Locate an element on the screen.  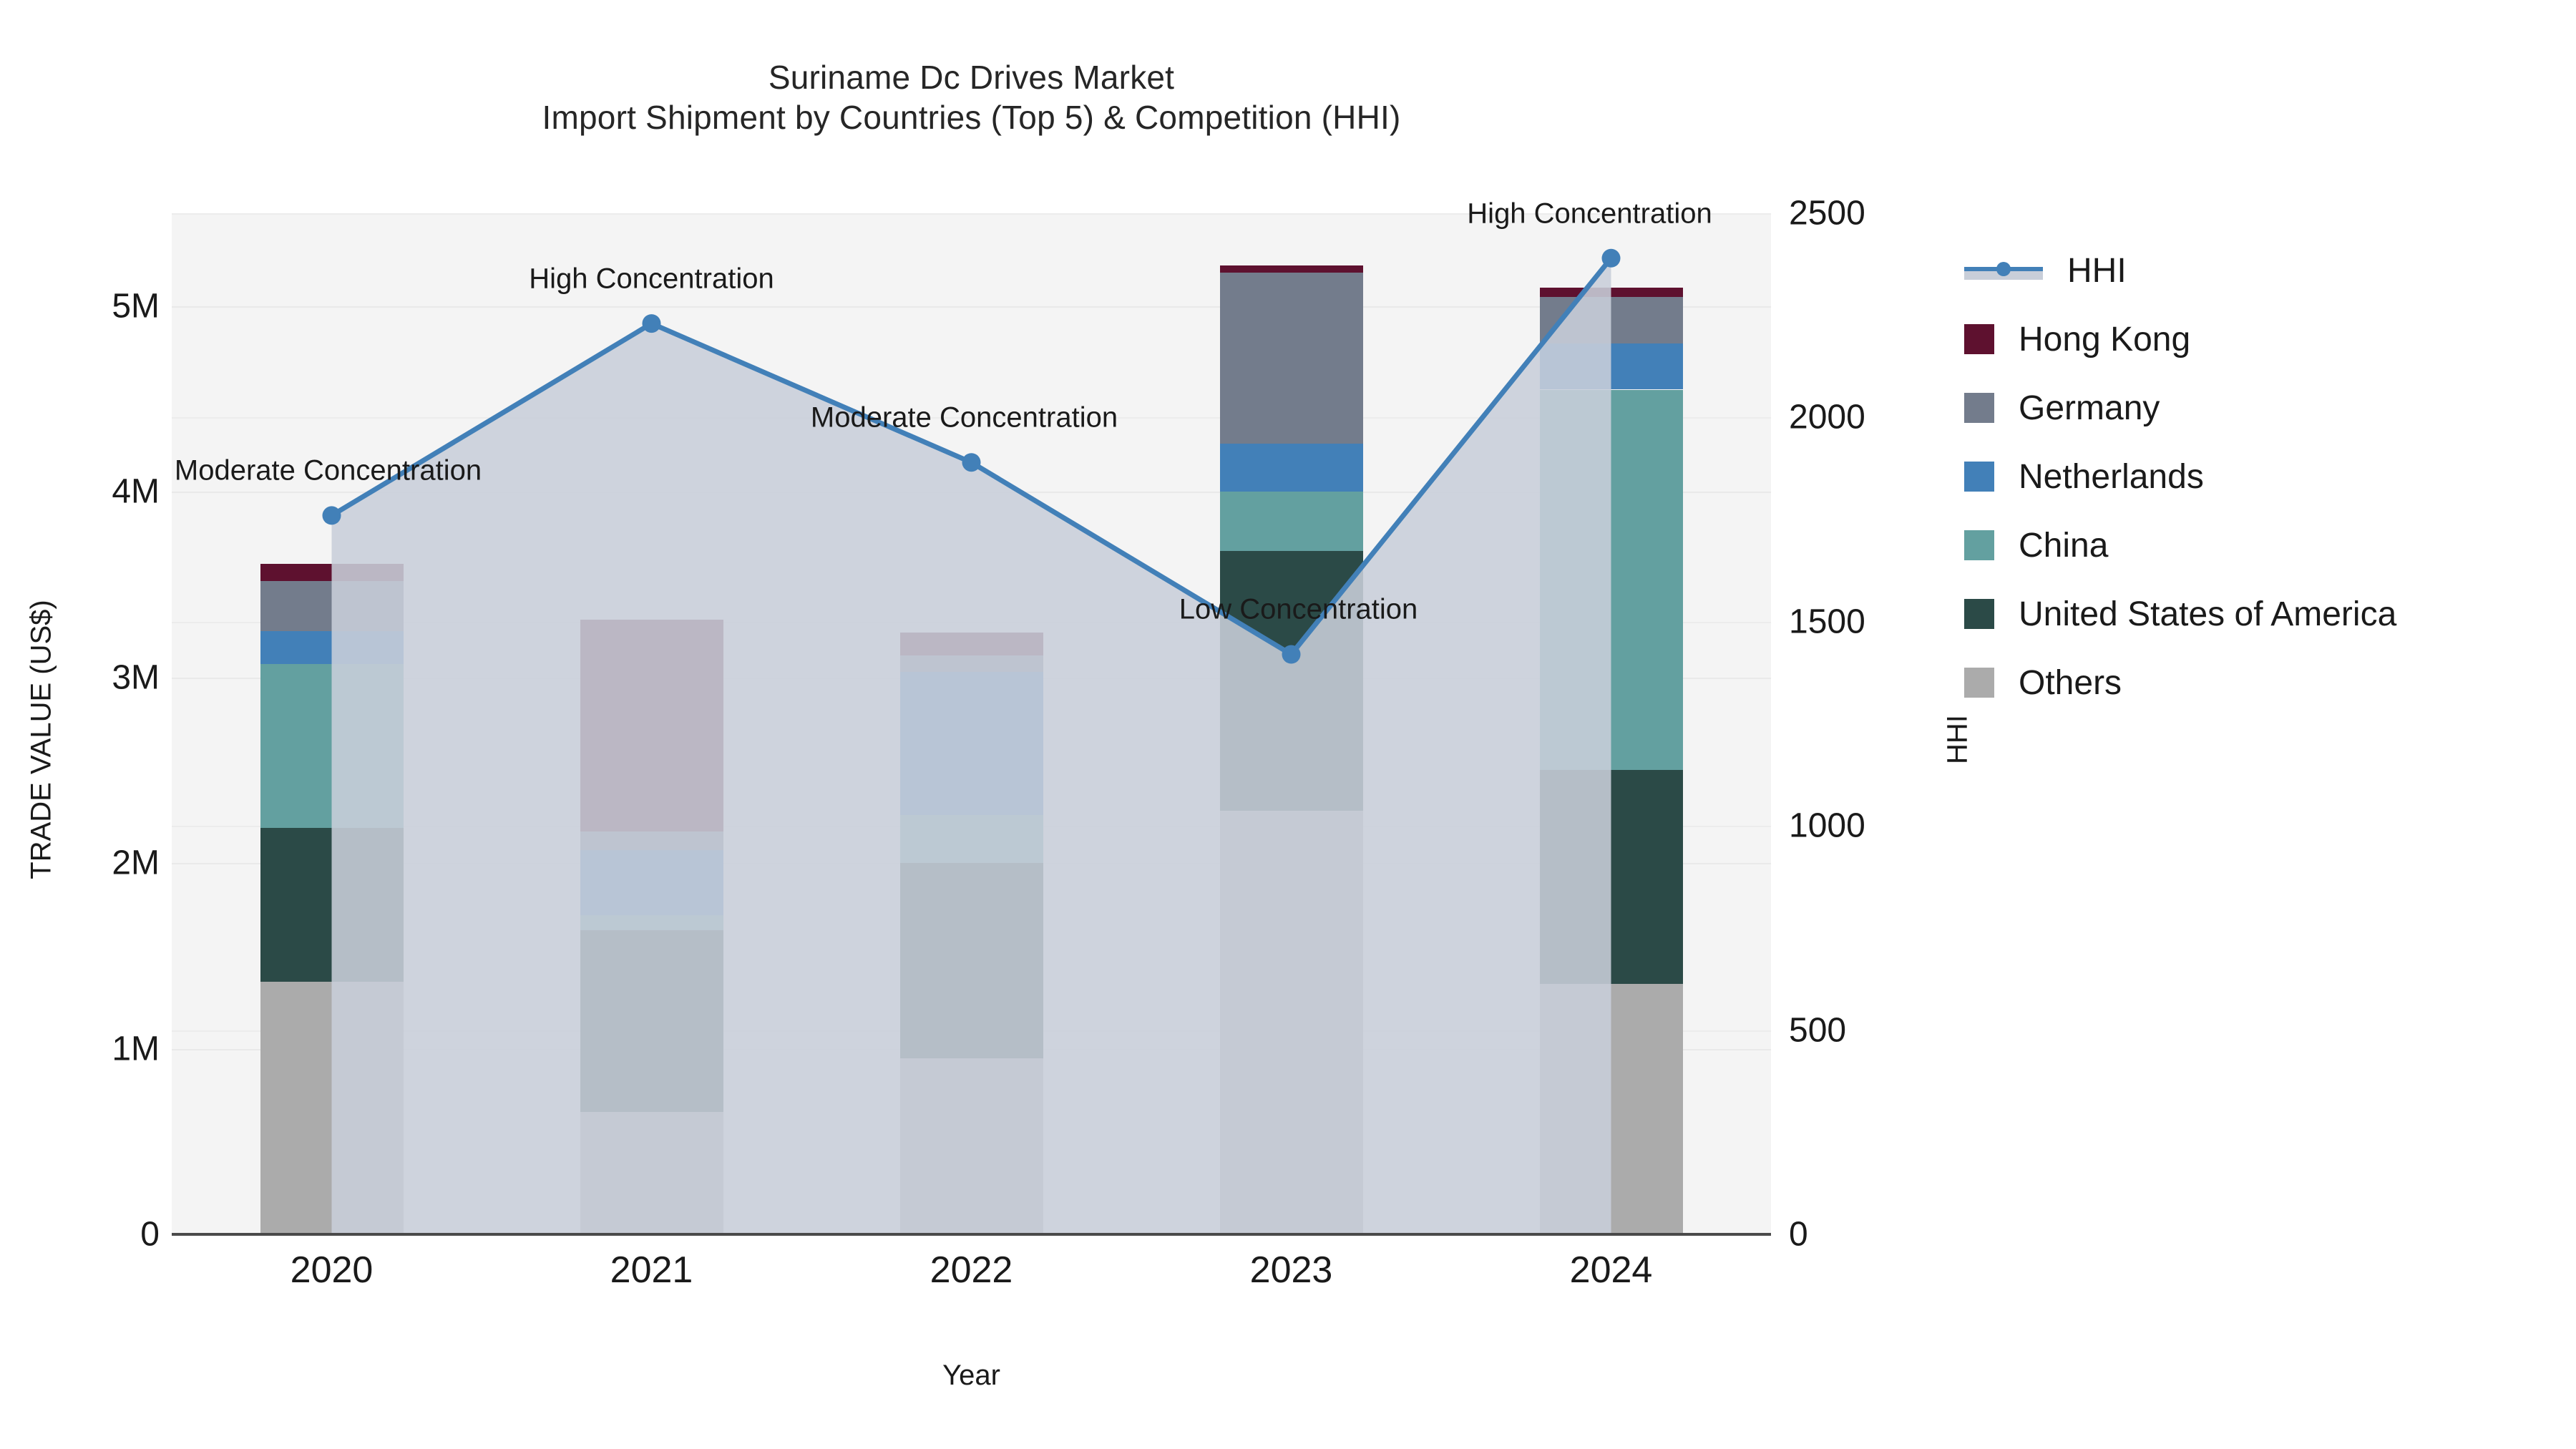
y-axis-left-tick-label: 5M is located at coordinates (136, 306).